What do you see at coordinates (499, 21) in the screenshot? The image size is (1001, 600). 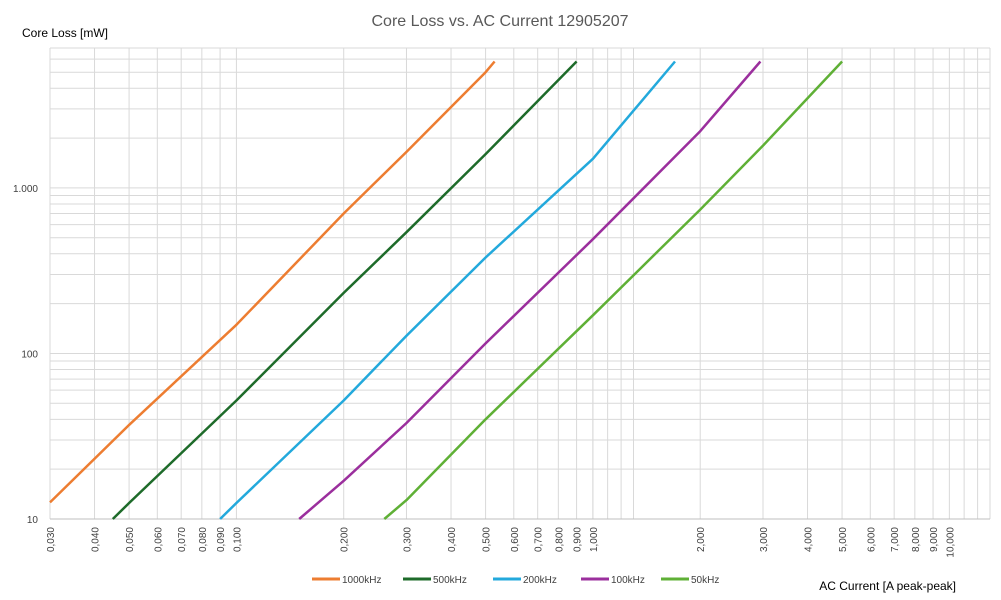 I see `chart-title: Core Loss vs. AC Current 12905207` at bounding box center [499, 21].